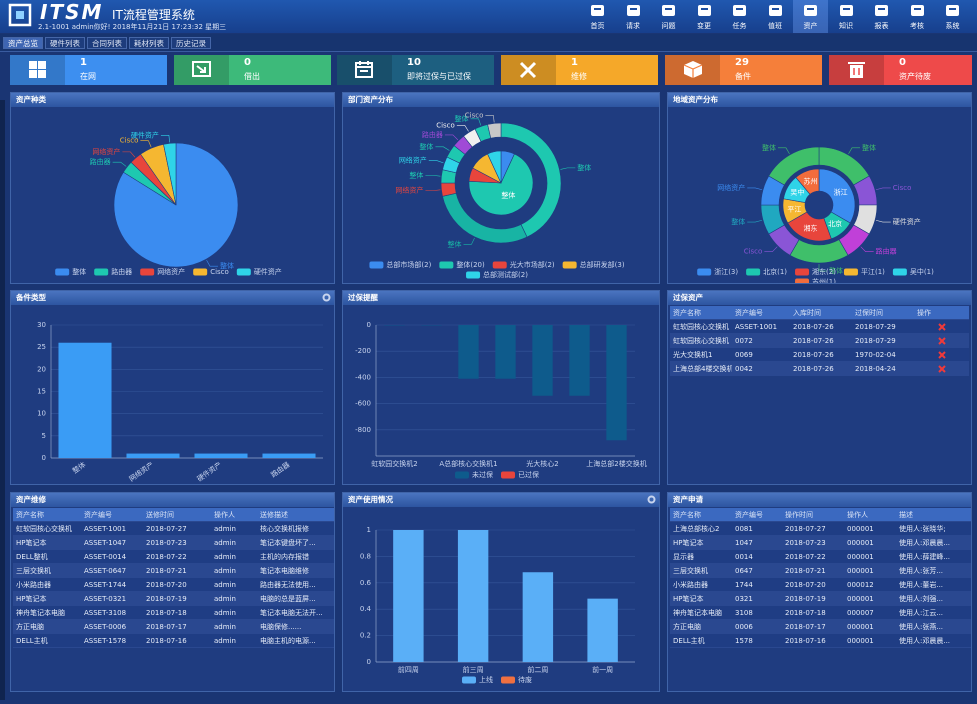 The width and height of the screenshot is (977, 704). I want to click on nav-item: 首页, so click(597, 16).